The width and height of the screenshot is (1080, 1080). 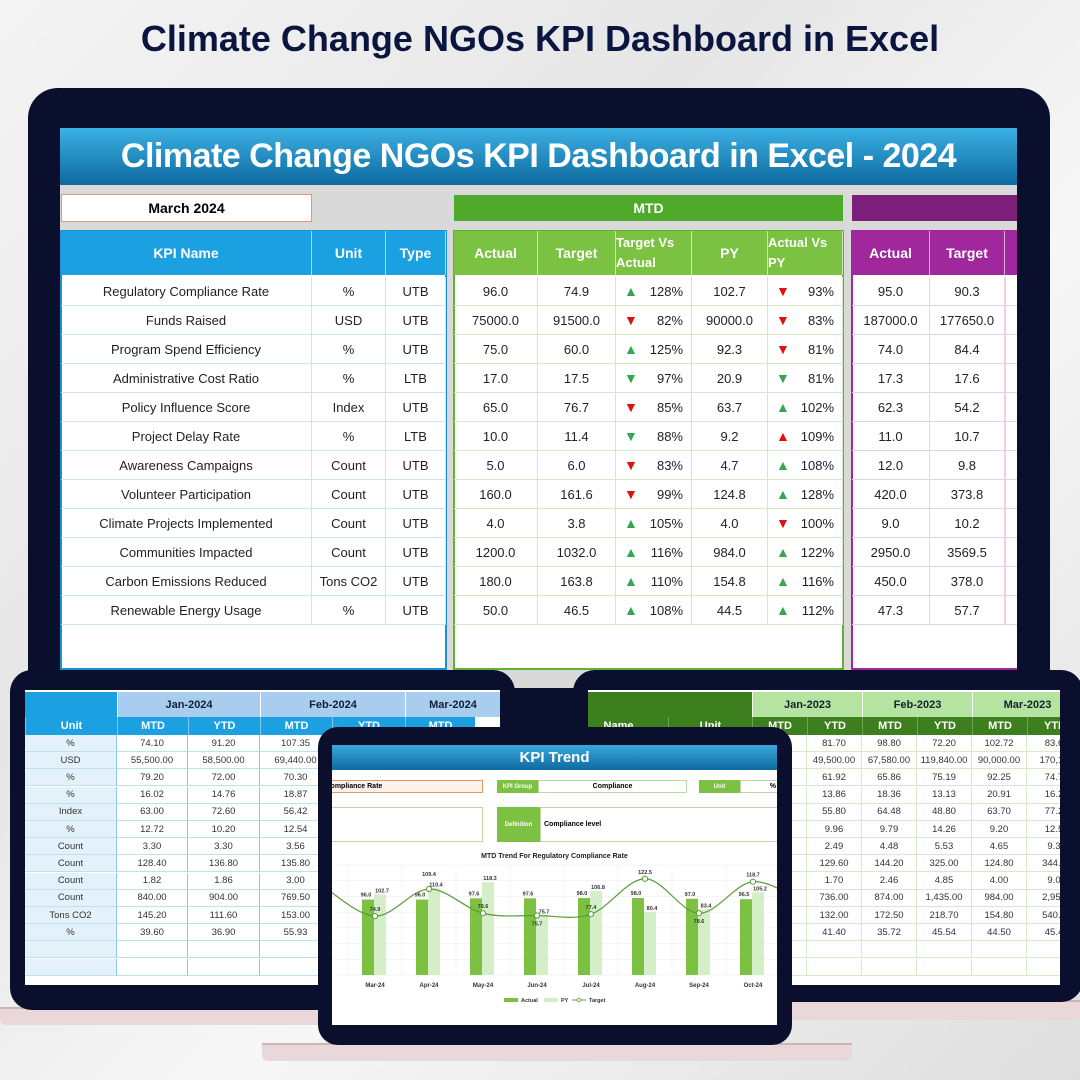 I want to click on cell-avpy: ▼ 83%, so click(x=805, y=320).